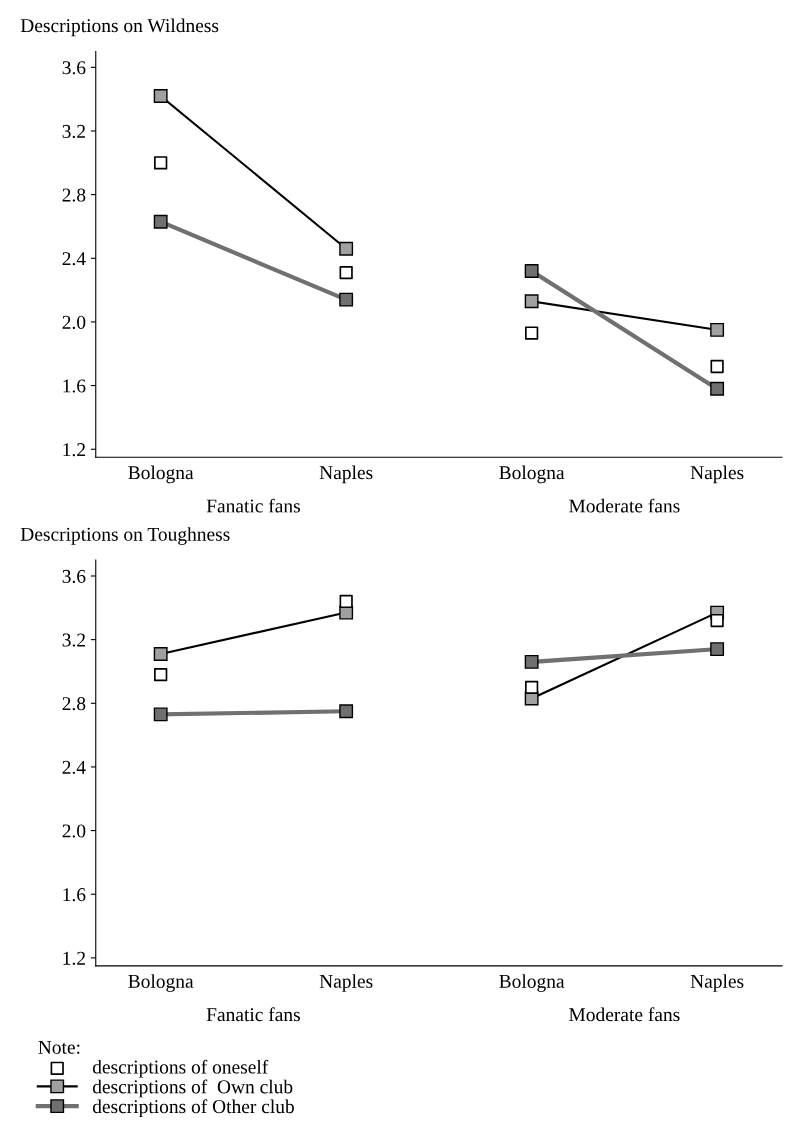  Describe the element at coordinates (180, 1068) in the screenshot. I see `legend-label: descriptions of oneself` at that location.